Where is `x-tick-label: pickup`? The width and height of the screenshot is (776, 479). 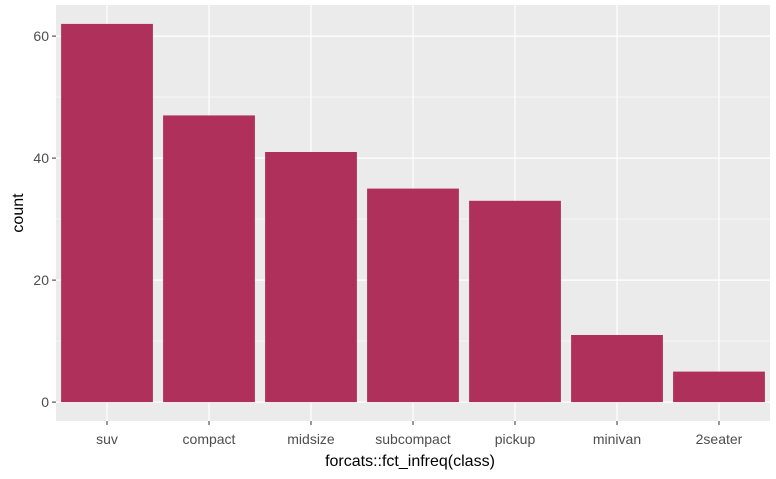 x-tick-label: pickup is located at coordinates (515, 439).